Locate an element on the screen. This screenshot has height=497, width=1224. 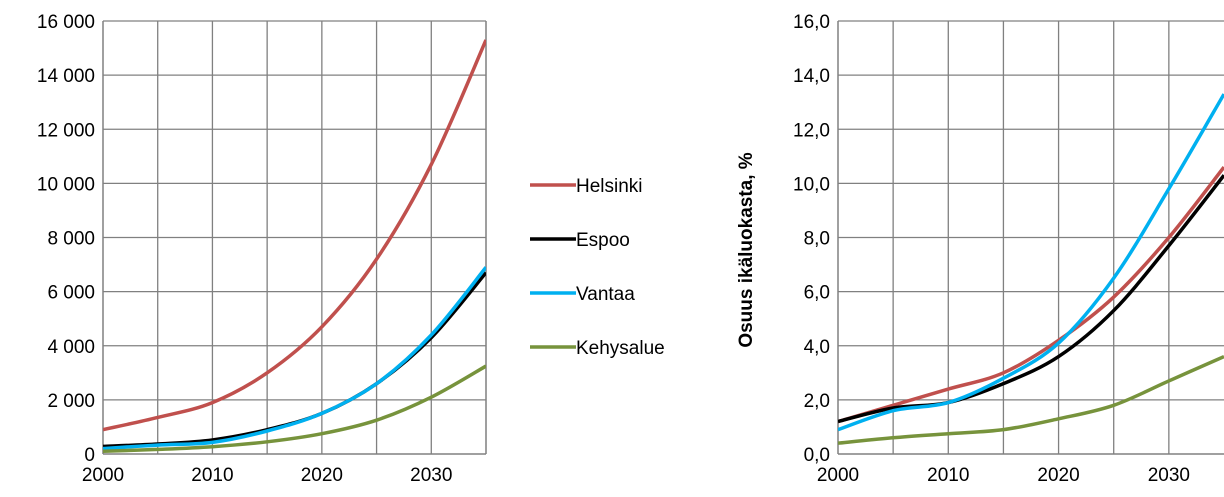
right-y-tick-label: 14,0 is located at coordinates (811, 76).